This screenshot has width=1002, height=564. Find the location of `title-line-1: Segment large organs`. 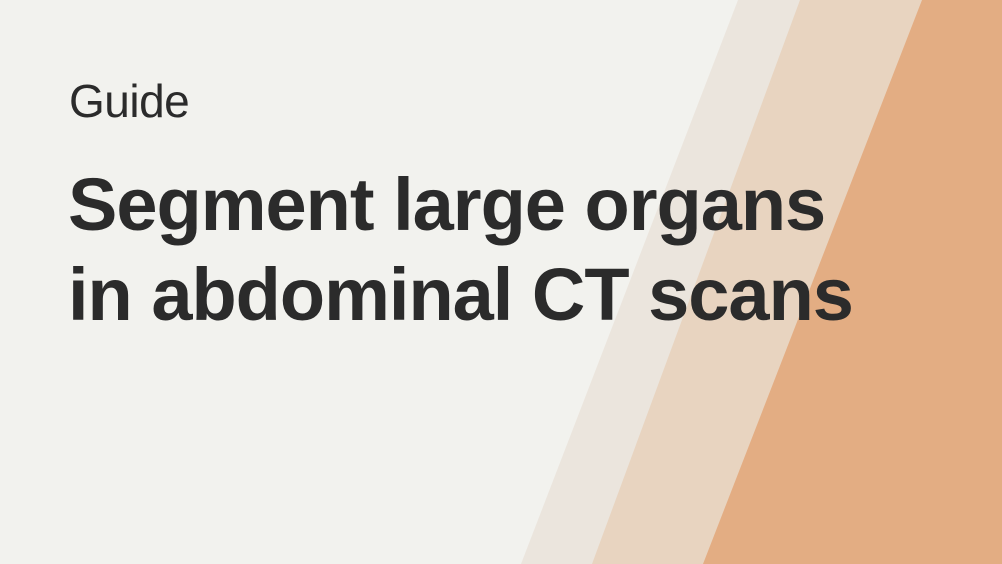

title-line-1: Segment large organs is located at coordinates (447, 204).